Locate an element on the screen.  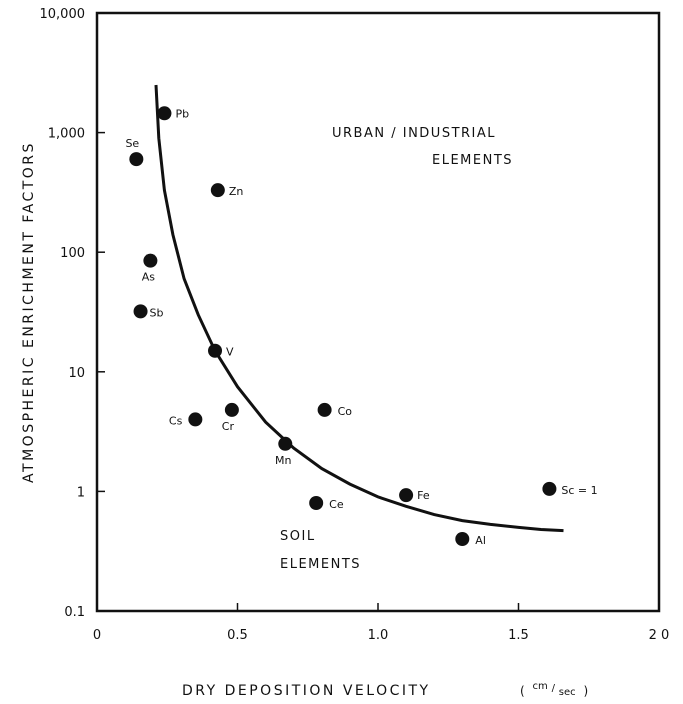
point-label-co: Co is located at coordinates (345, 411).